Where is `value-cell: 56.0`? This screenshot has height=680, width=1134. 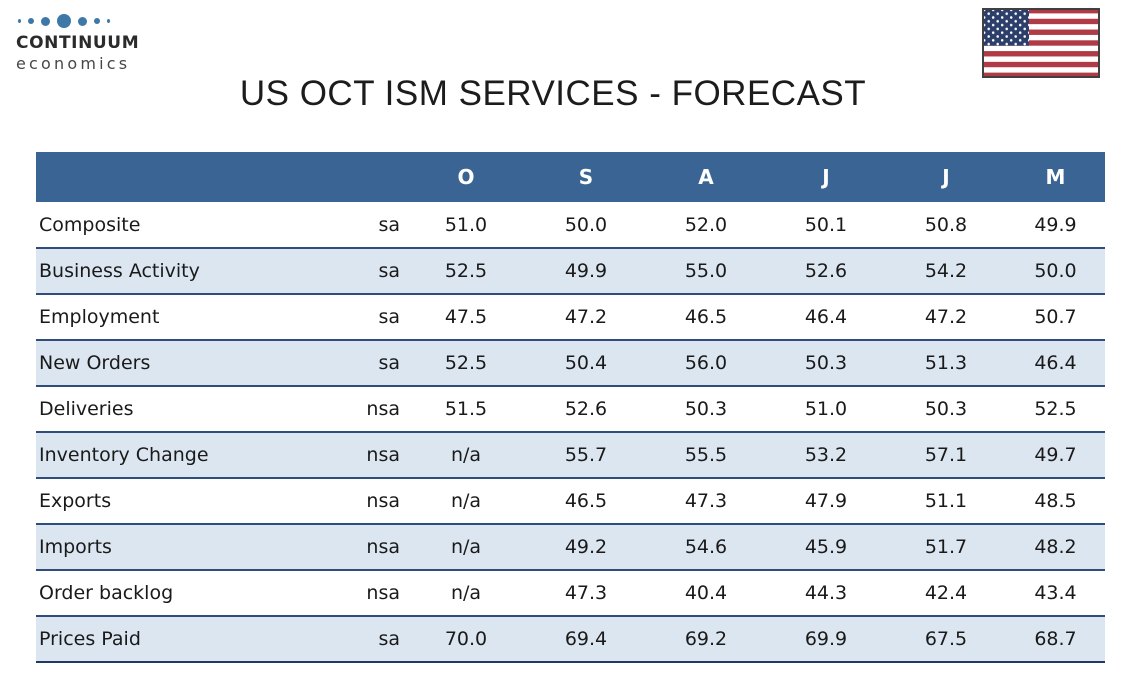
value-cell: 56.0 is located at coordinates (706, 363).